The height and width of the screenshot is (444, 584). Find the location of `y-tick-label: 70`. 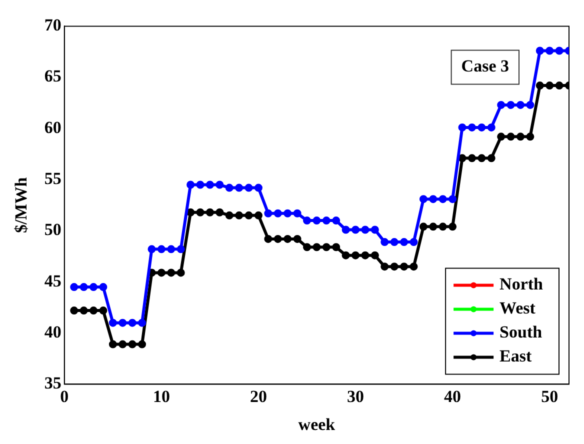

y-tick-label: 70 is located at coordinates (53, 25).